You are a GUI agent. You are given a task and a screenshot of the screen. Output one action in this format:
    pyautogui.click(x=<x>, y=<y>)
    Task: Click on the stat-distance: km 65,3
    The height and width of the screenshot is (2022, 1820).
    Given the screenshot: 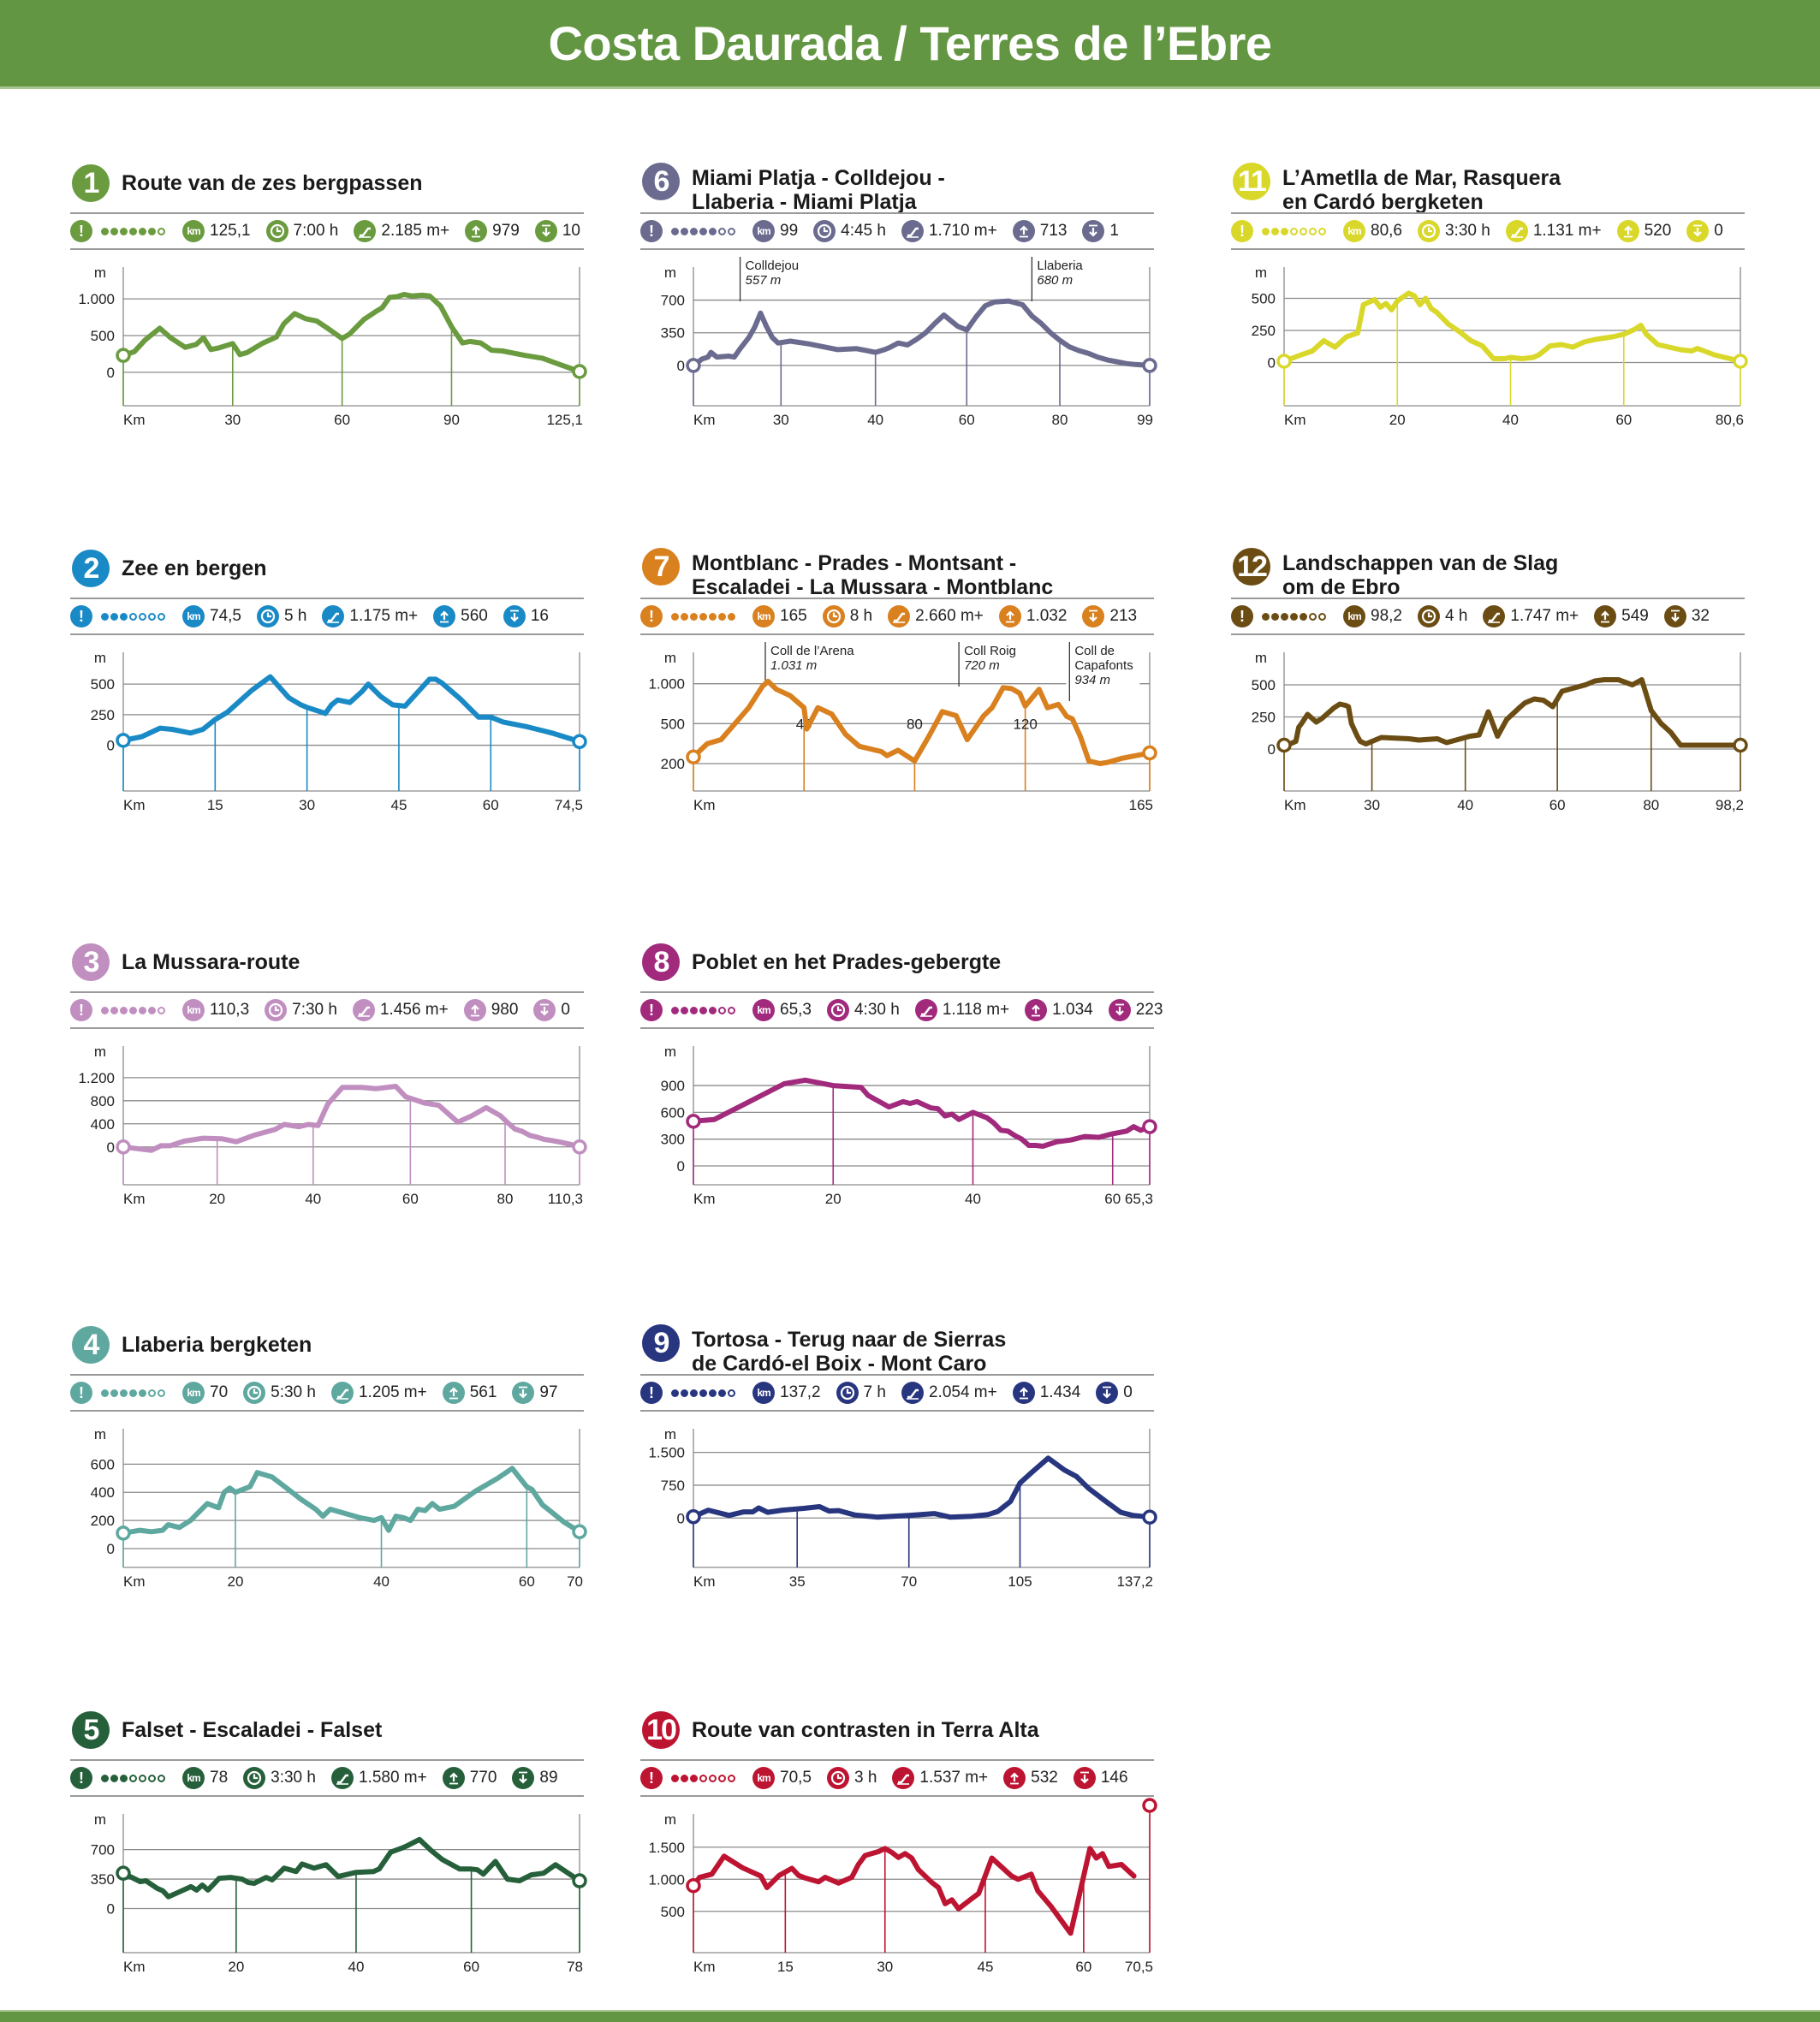 What is the action you would take?
    pyautogui.click(x=782, y=1010)
    